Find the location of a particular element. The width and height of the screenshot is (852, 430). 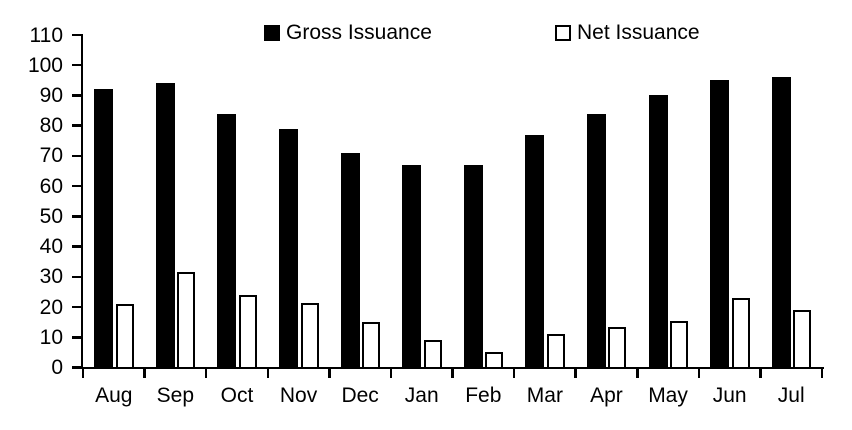

y-axis-tick-label: 50 is located at coordinates (51, 216).